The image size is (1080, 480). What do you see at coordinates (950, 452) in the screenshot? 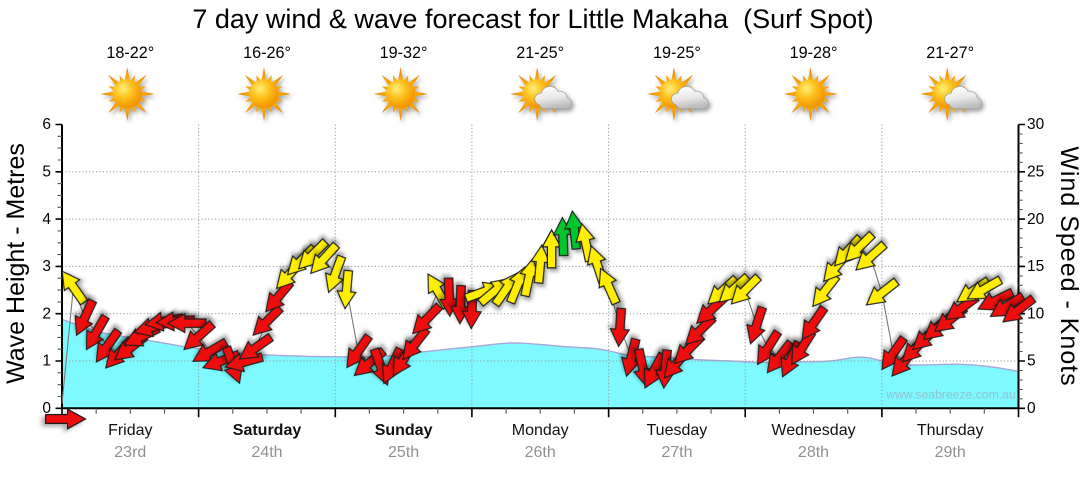
I see `svg-text: 29th` at bounding box center [950, 452].